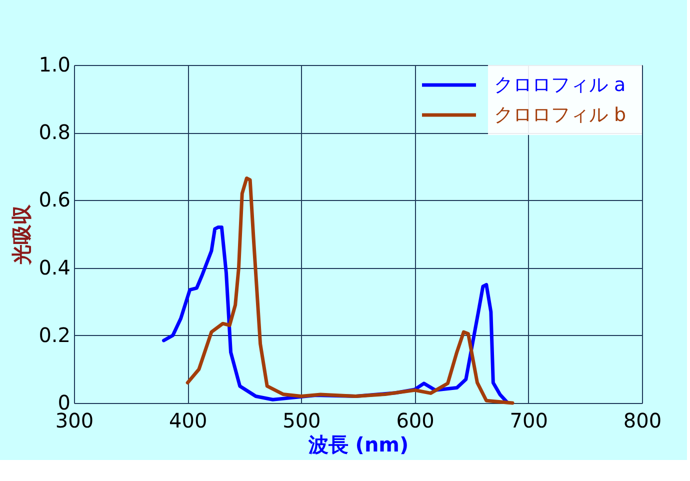 The height and width of the screenshot is (481, 690). I want to click on y-tick-label: 0.6, so click(54, 200).